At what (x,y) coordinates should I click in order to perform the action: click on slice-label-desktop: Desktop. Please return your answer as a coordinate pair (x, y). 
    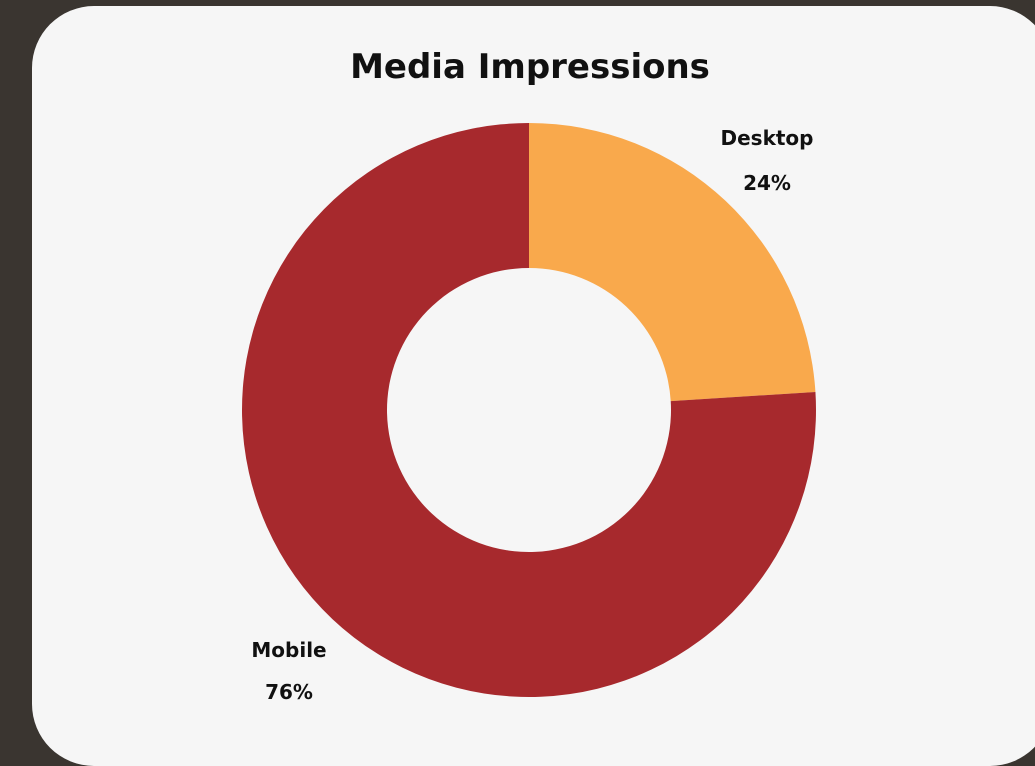
    Looking at the image, I should click on (767, 138).